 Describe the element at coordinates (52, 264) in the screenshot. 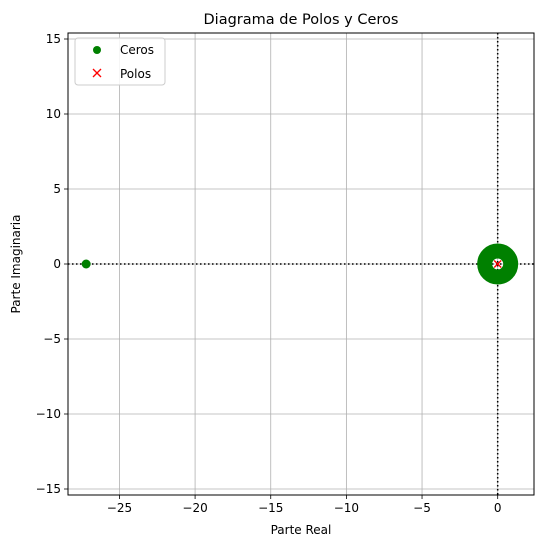

I see `y-axis-ticks: −15 −10 −5 0 5 10 15` at that location.